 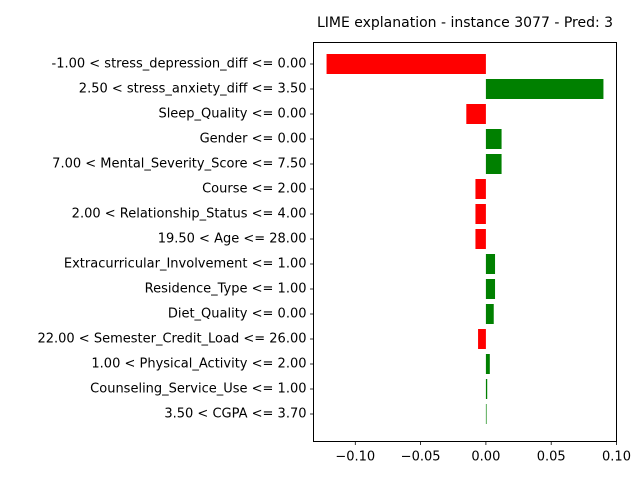 I want to click on y-tick-label: 2.00 < Relationship_Status <= 4.00, so click(x=189, y=214).